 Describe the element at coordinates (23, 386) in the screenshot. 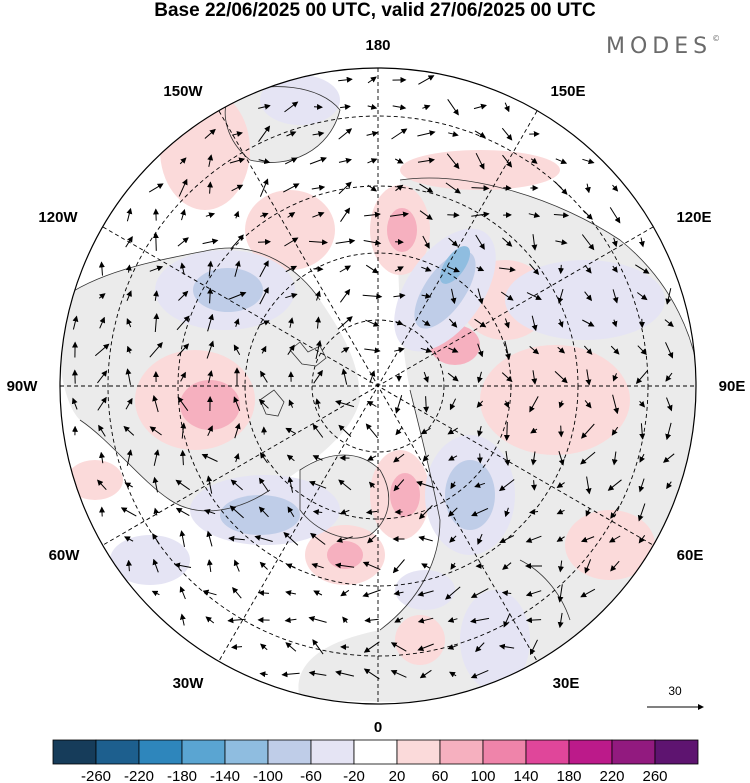

I see `lon-label-90w: 90W` at that location.